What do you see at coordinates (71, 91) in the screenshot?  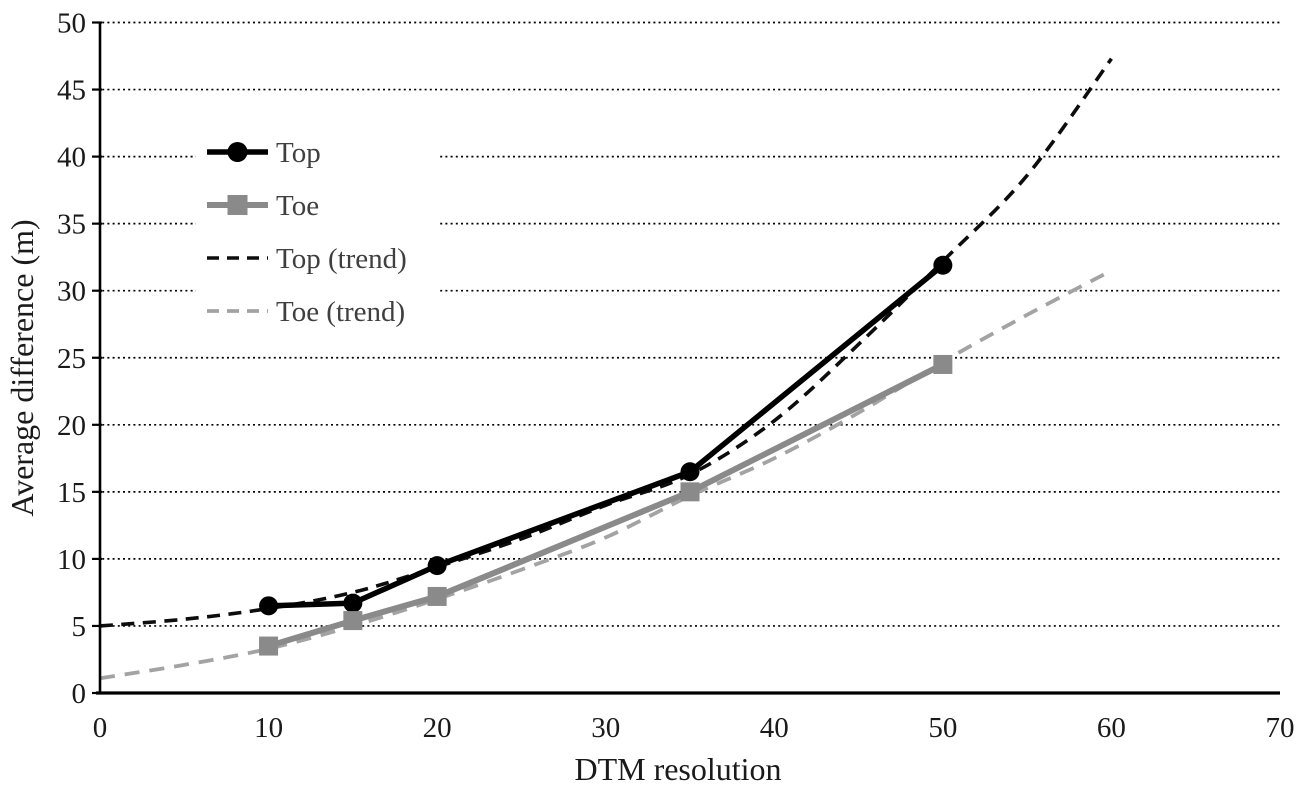 I see `y-tick-label-45: 45` at bounding box center [71, 91].